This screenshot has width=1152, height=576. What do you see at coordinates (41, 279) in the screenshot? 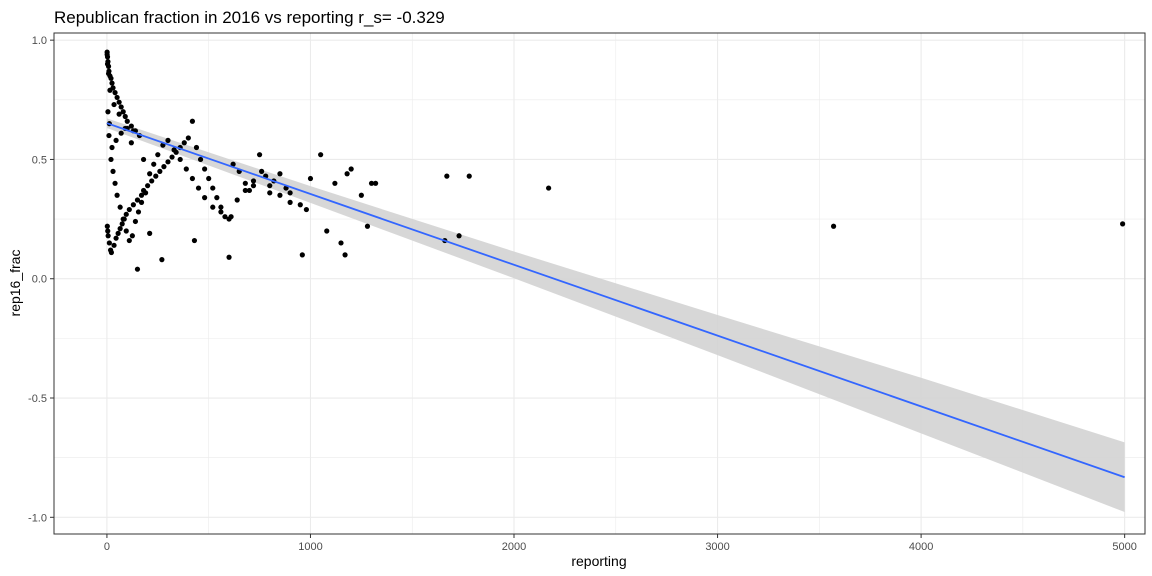
I see `y-axis: -1.0 -0.5 0.0 0.5 1.0` at bounding box center [41, 279].